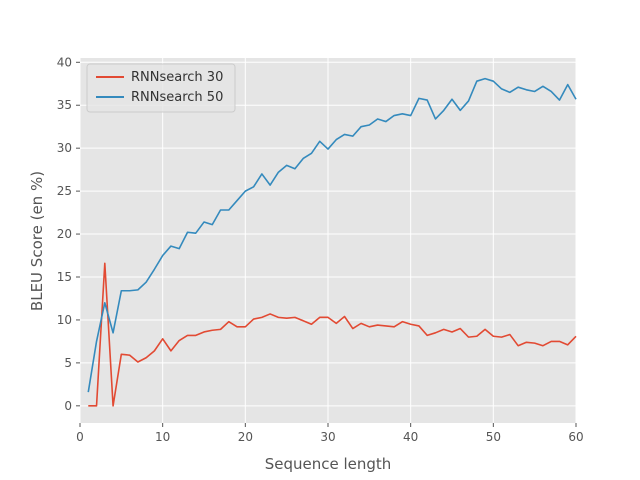 The height and width of the screenshot is (480, 640). What do you see at coordinates (162, 437) in the screenshot?
I see `x-tick-label: 10` at bounding box center [162, 437].